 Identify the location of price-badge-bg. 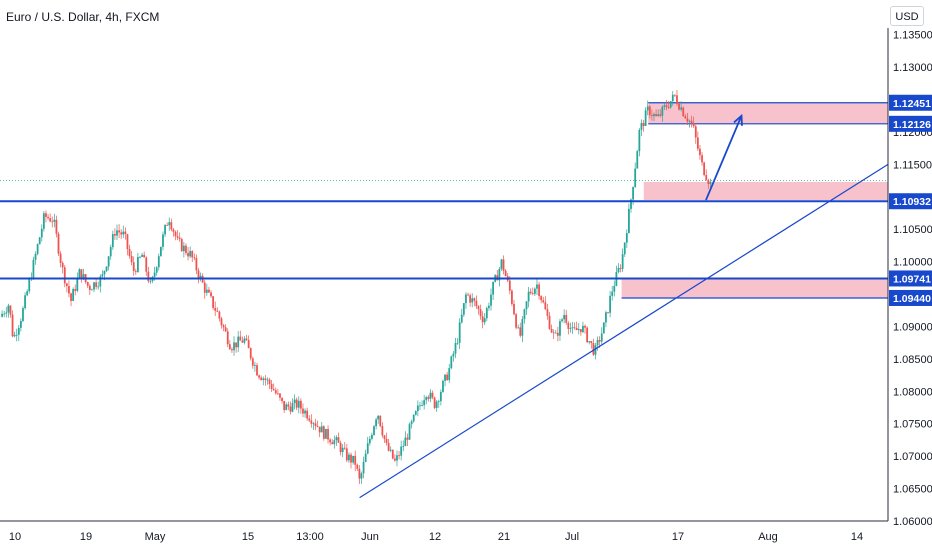
(910, 201).